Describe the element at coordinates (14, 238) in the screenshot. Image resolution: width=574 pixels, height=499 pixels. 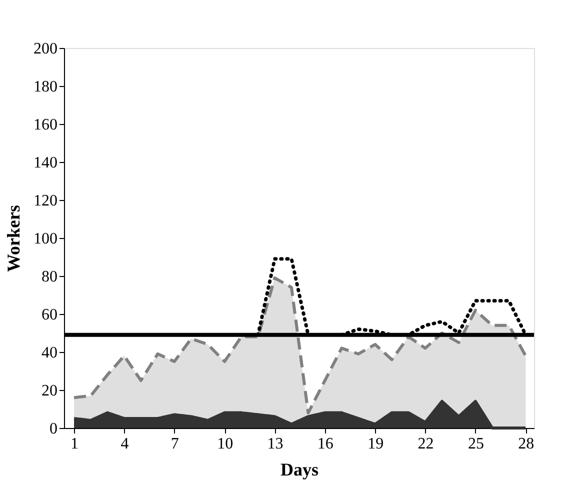
I see `y-axis-title: Workers` at that location.